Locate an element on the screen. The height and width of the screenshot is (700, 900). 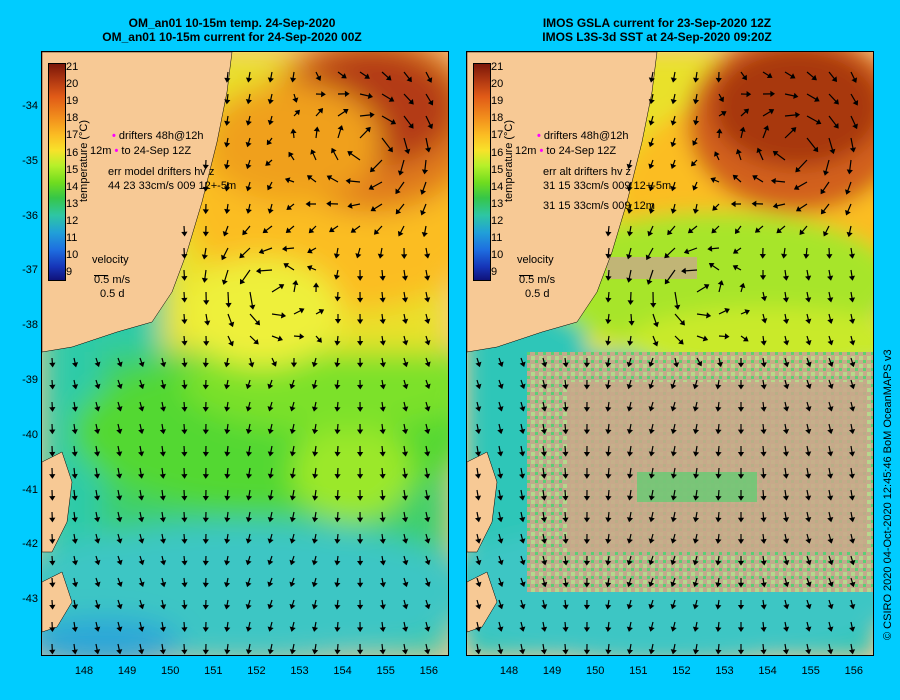
velocity-scale is located at coordinates (526, 275).